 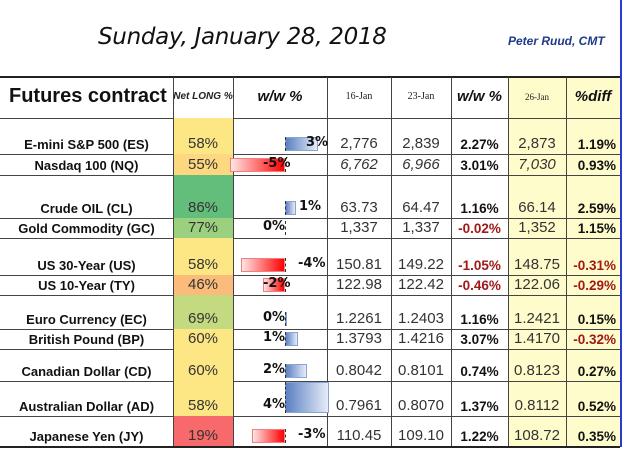 What do you see at coordinates (86, 208) in the screenshot?
I see `contract-name: Crude OIL (CL)` at bounding box center [86, 208].